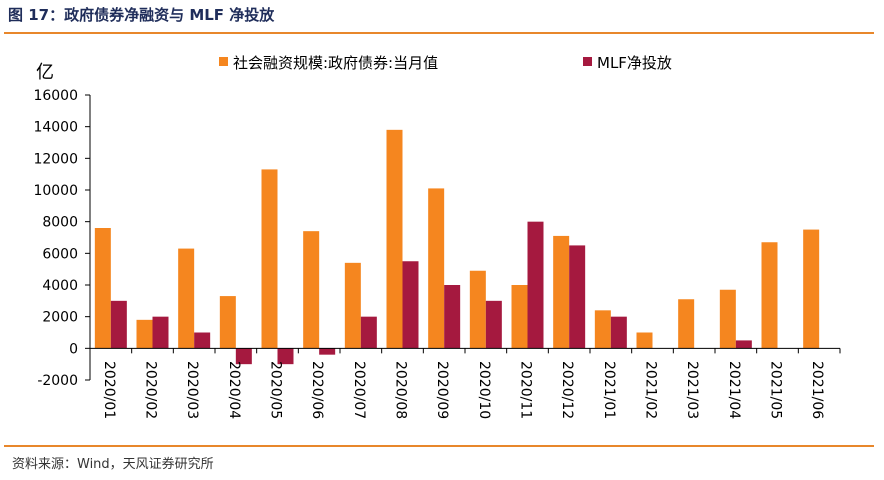 The width and height of the screenshot is (884, 480). Describe the element at coordinates (484, 390) in the screenshot. I see `x-tick-label: 2020/10` at that location.